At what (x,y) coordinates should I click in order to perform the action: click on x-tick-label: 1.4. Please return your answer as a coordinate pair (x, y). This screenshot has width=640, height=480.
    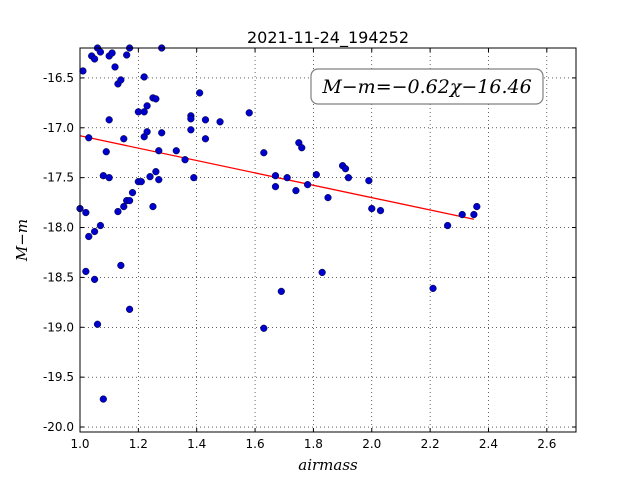
    Looking at the image, I should click on (196, 444).